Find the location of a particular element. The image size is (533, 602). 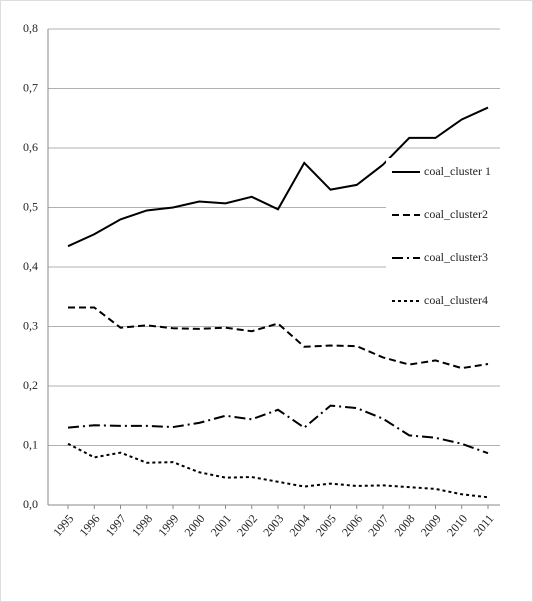

legend-label: coal_cluster4 is located at coordinates (456, 300).